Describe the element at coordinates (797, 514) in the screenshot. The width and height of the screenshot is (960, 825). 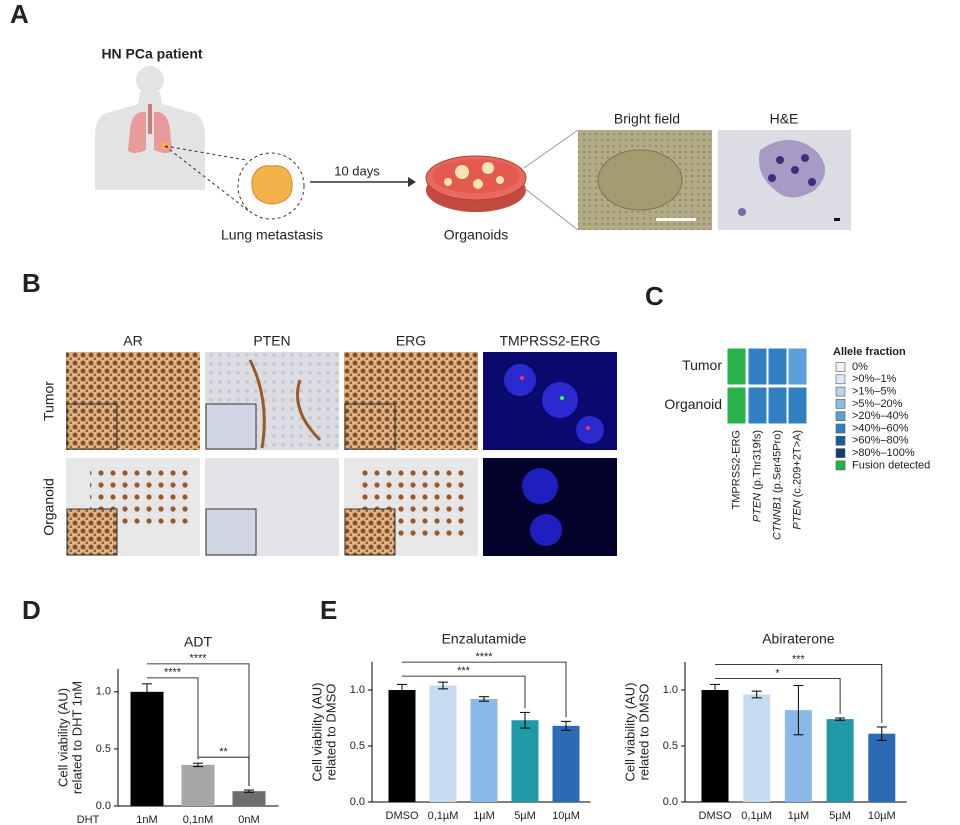
I see `gene-name: PTEN` at that location.